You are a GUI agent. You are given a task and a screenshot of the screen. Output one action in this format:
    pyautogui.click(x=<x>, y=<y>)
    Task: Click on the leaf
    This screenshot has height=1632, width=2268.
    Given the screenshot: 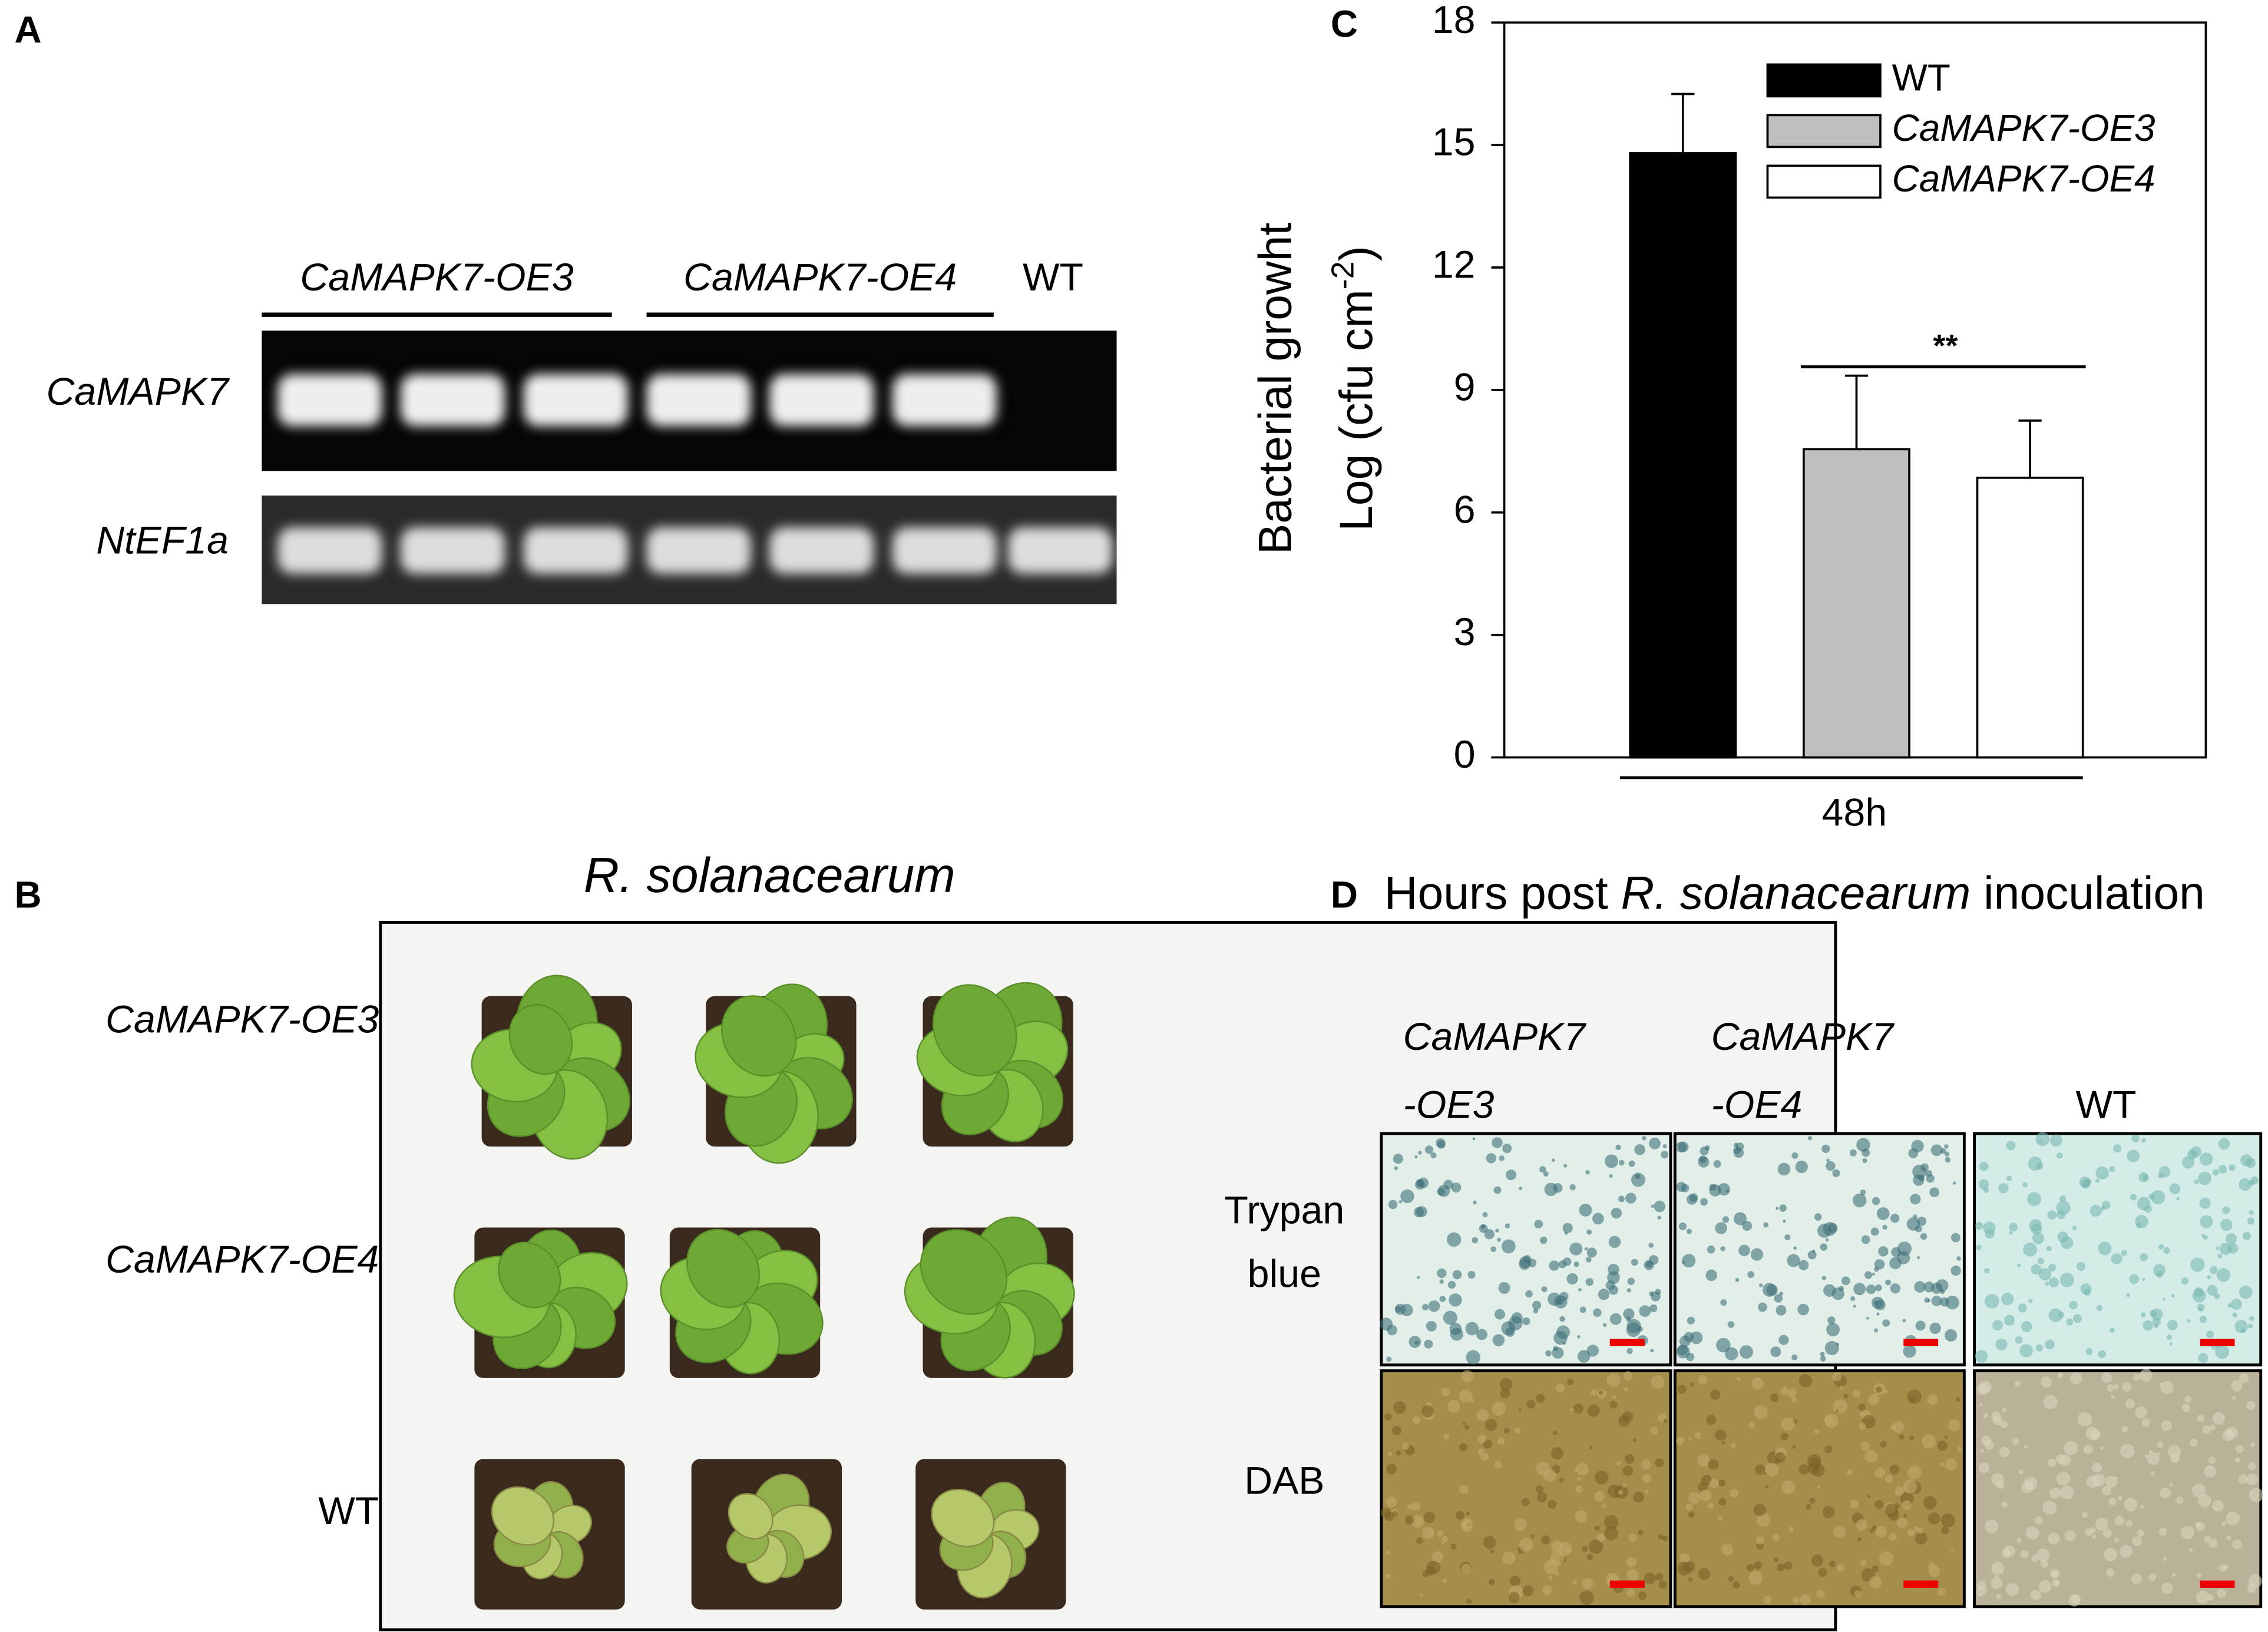 What is the action you would take?
    pyautogui.click(x=723, y=1268)
    